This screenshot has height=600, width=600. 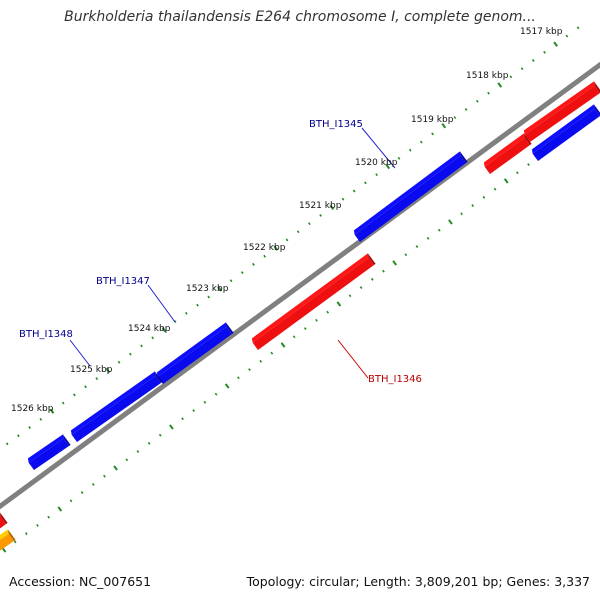 I want to click on gene-bth-i1346-face, so click(x=313, y=303).